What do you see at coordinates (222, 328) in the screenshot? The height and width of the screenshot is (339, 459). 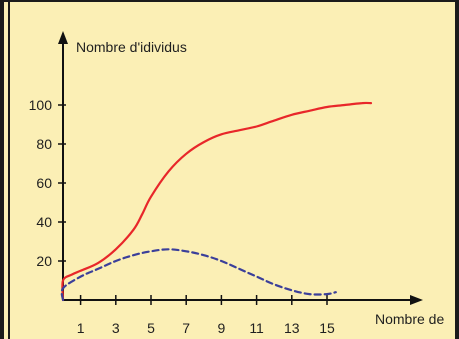 I see `x-tick-label: 9` at bounding box center [222, 328].